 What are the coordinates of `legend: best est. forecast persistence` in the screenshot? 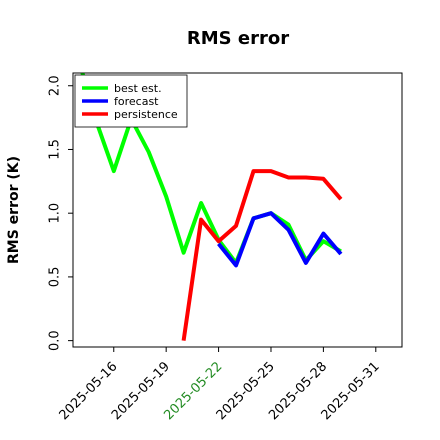 It's located at (131, 101).